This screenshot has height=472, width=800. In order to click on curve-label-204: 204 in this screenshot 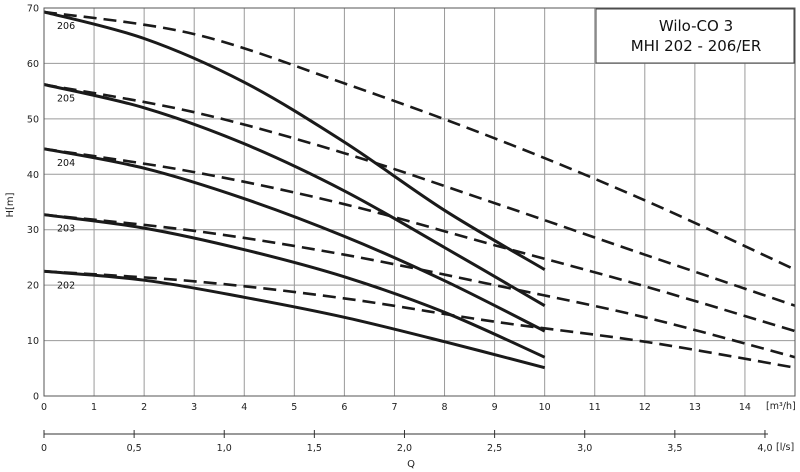, I will do `click(66, 163)`.